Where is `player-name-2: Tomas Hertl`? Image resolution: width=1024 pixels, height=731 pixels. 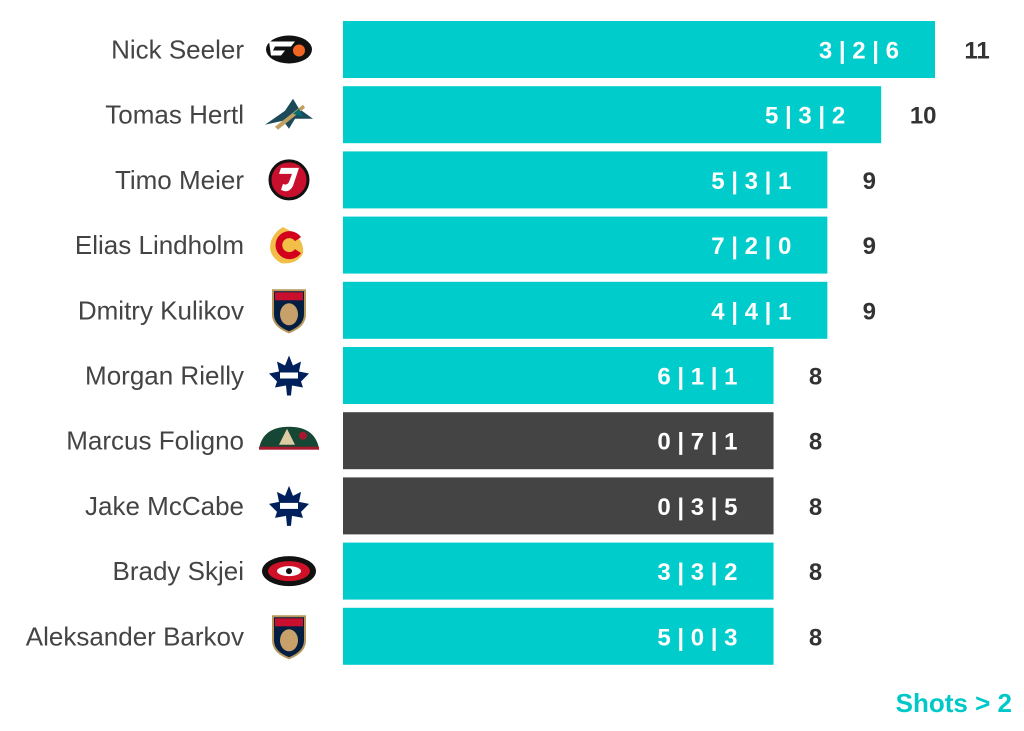 player-name-2: Tomas Hertl is located at coordinates (174, 115).